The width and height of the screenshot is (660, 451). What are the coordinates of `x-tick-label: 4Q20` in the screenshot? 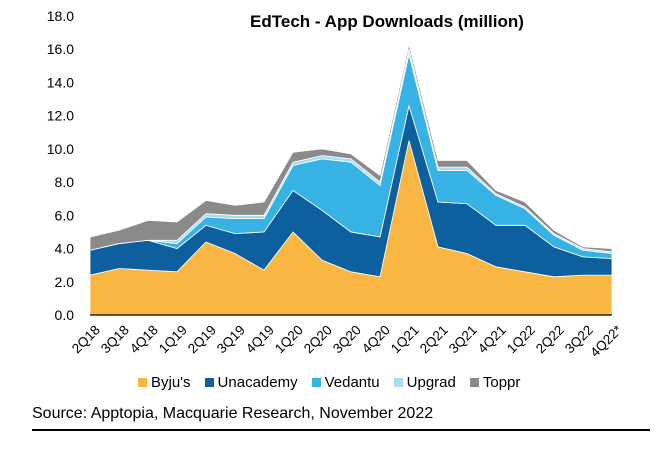 It's located at (376, 339).